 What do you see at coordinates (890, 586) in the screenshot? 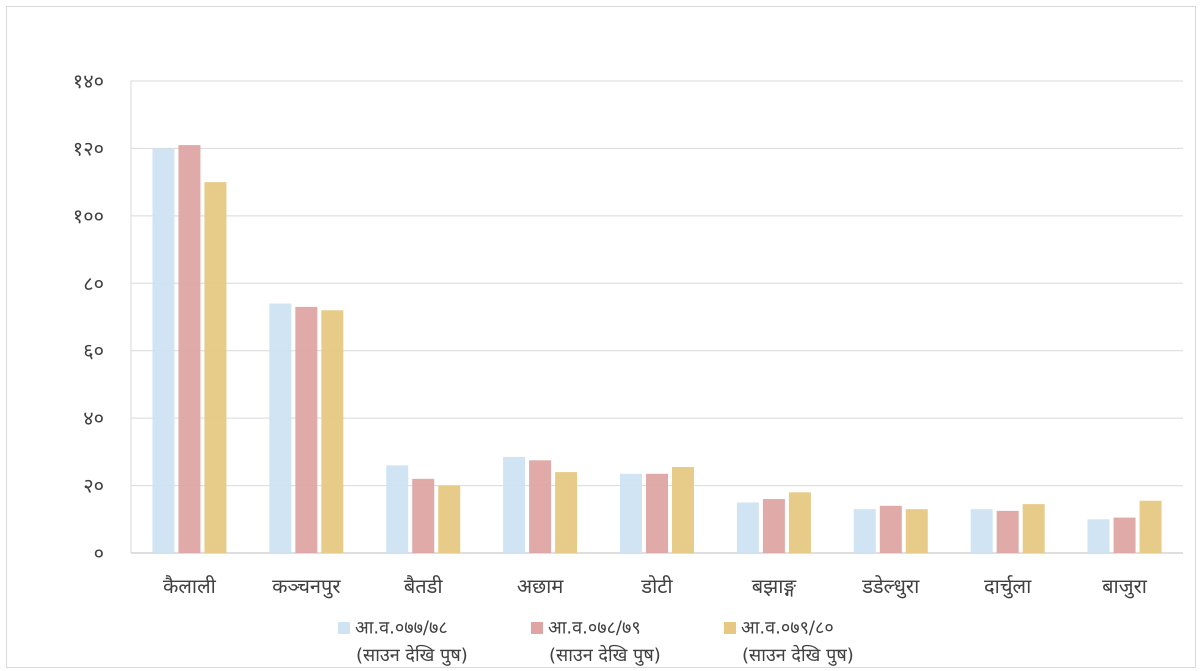
I see `x-tick-label: डडेल्धुरा` at bounding box center [890, 586].